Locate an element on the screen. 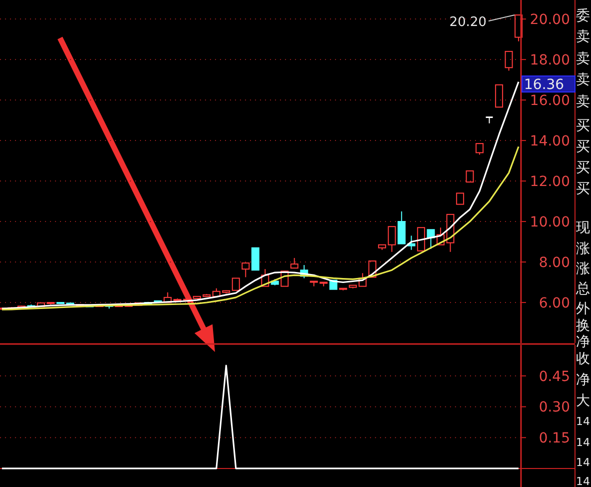  y-tick-label: 20.00 is located at coordinates (550, 20).